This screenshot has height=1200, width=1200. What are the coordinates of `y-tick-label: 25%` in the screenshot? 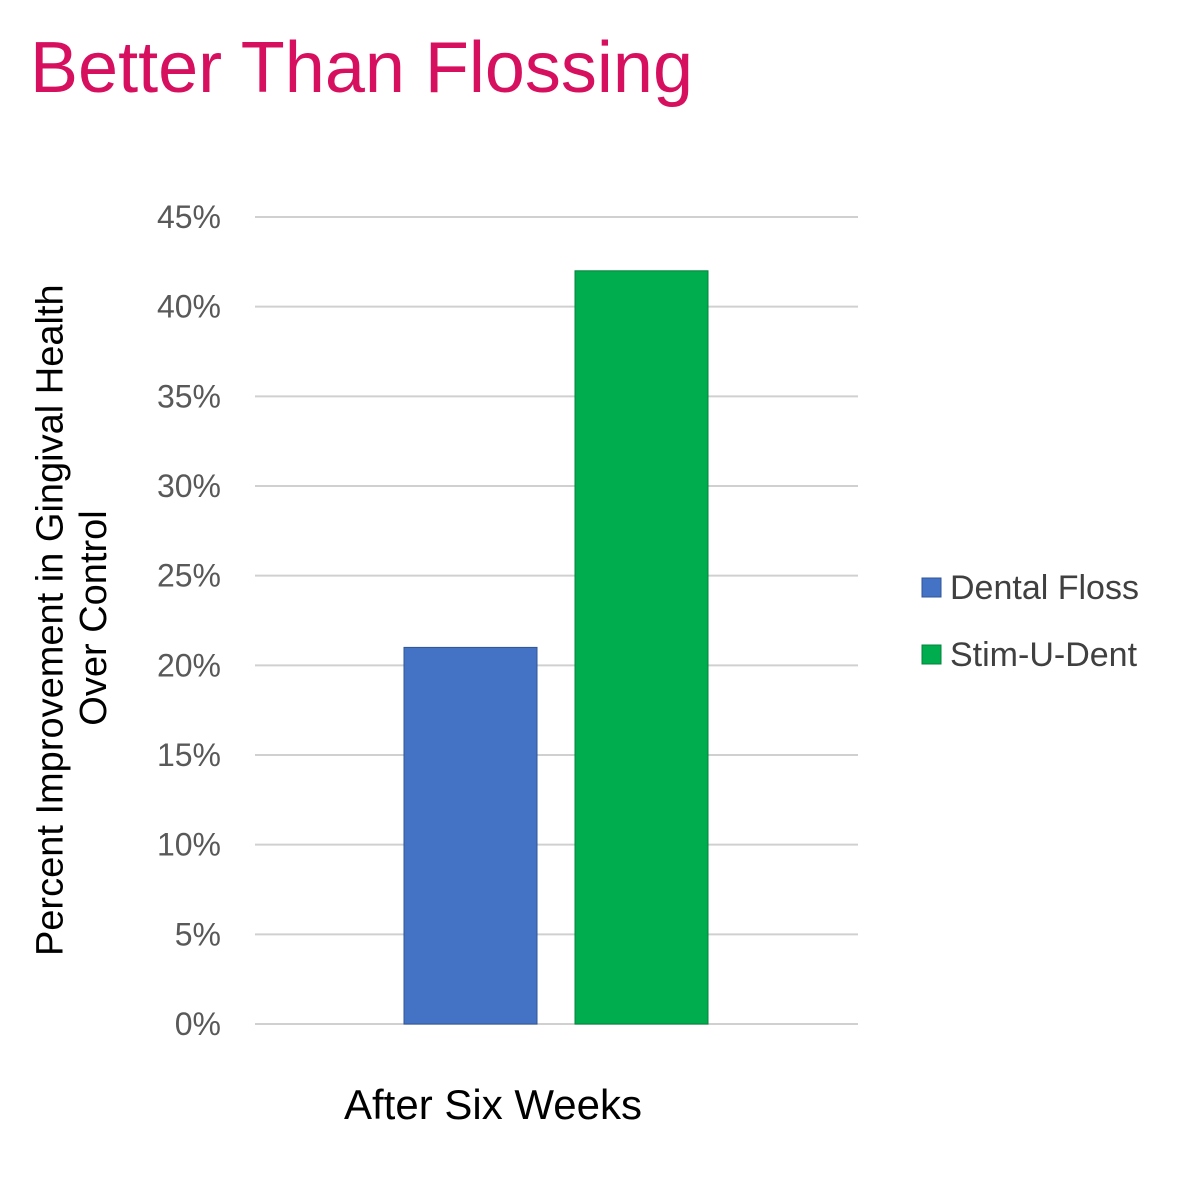 It's located at (189, 576).